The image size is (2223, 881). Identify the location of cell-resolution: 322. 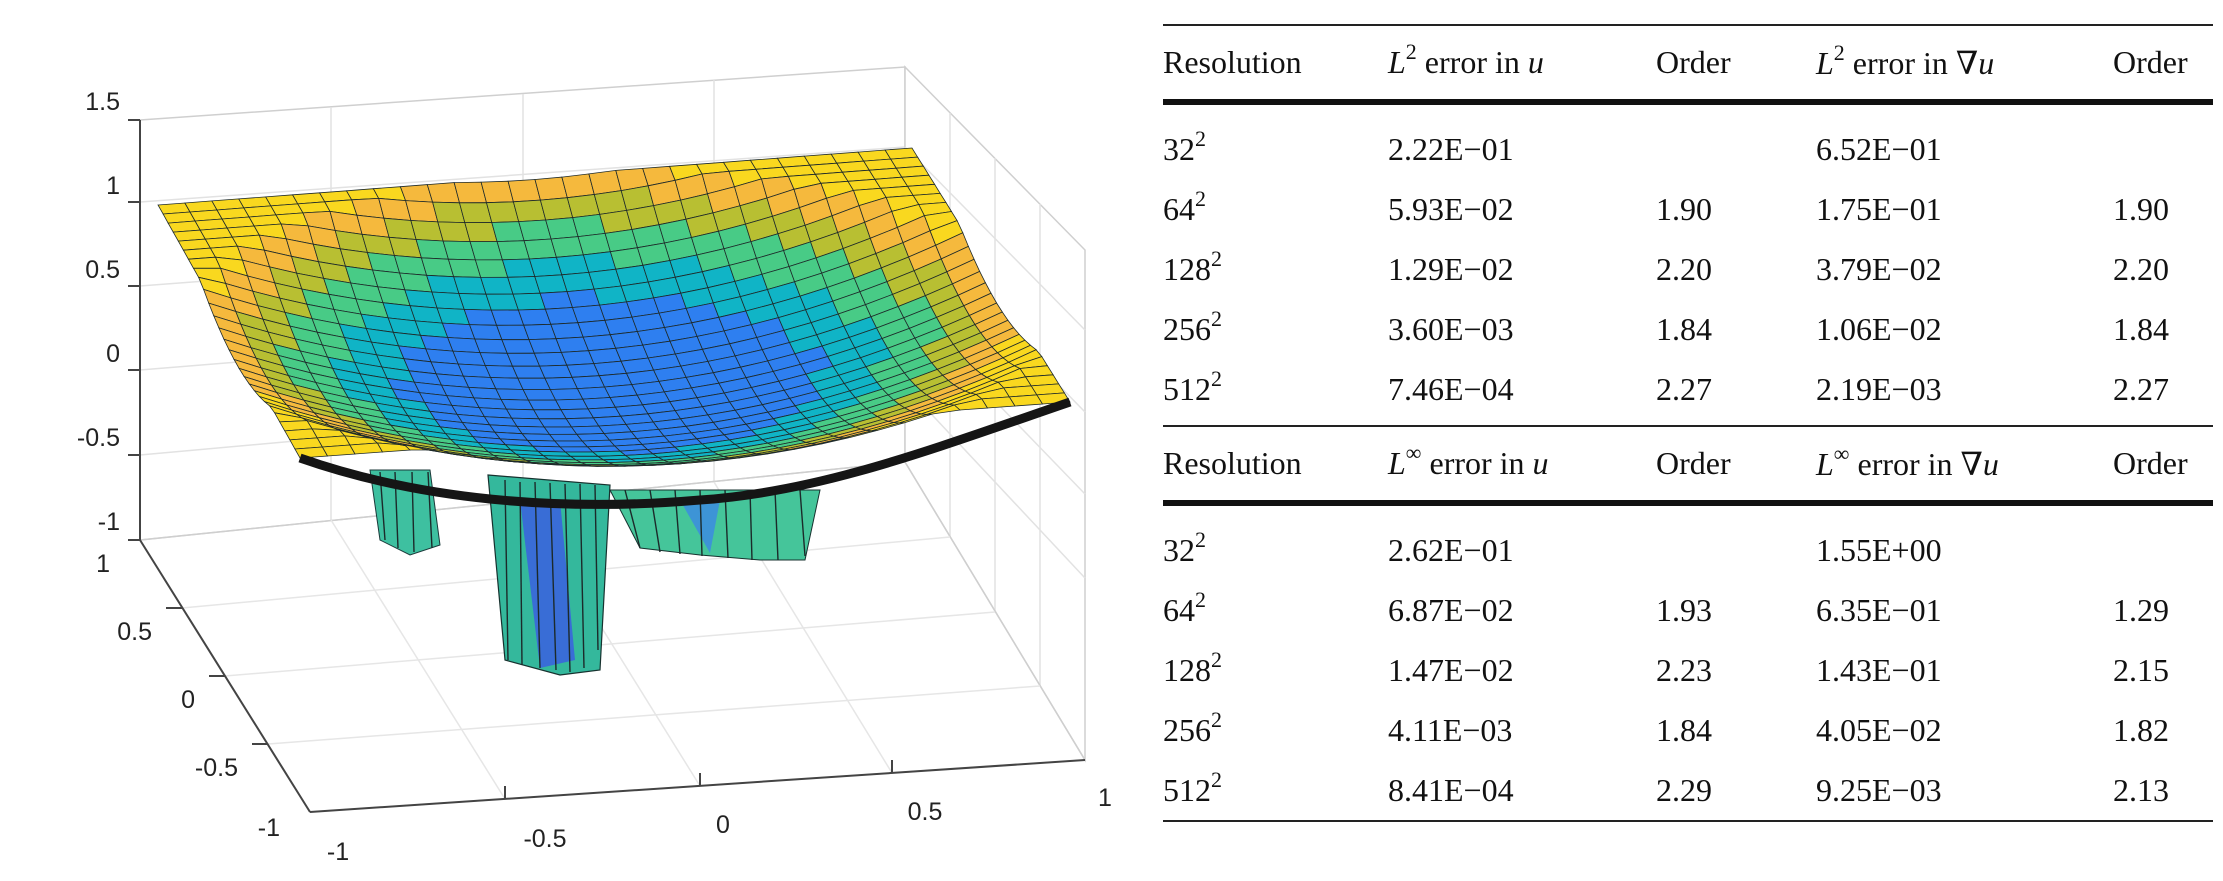
(1184, 547).